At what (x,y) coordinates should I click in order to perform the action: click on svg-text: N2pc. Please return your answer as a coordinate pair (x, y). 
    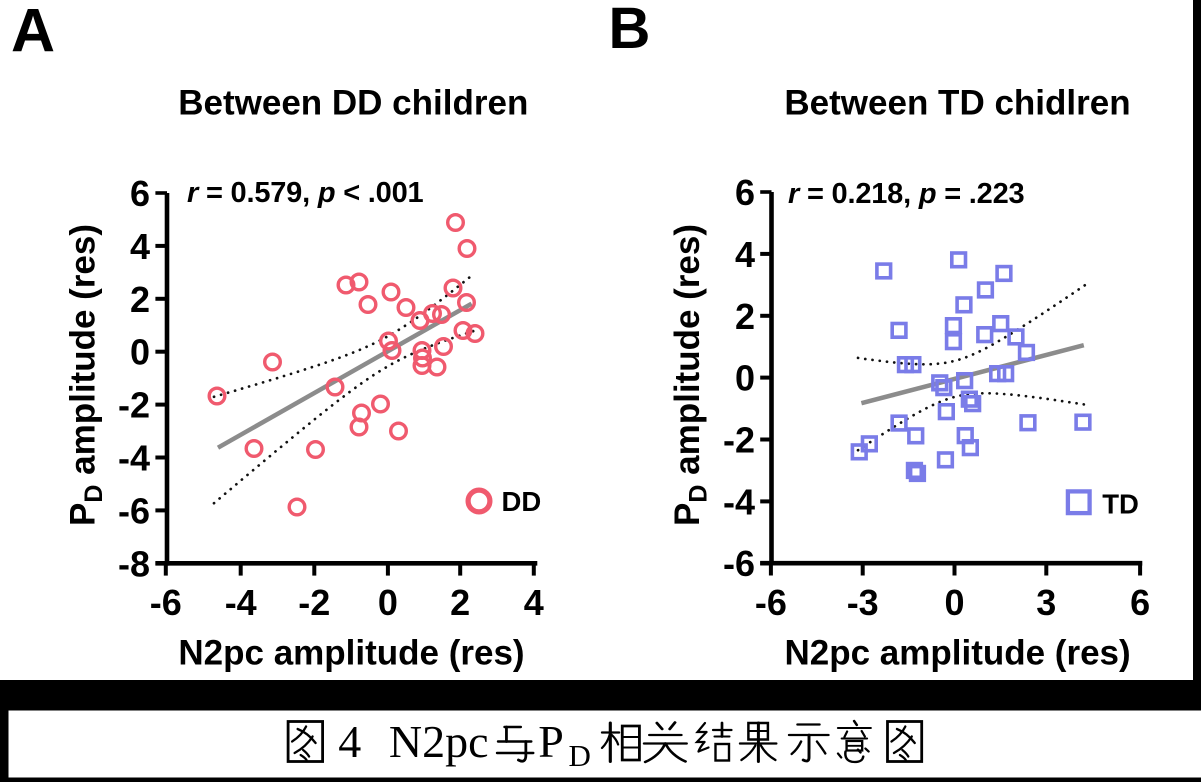
    Looking at the image, I should click on (439, 741).